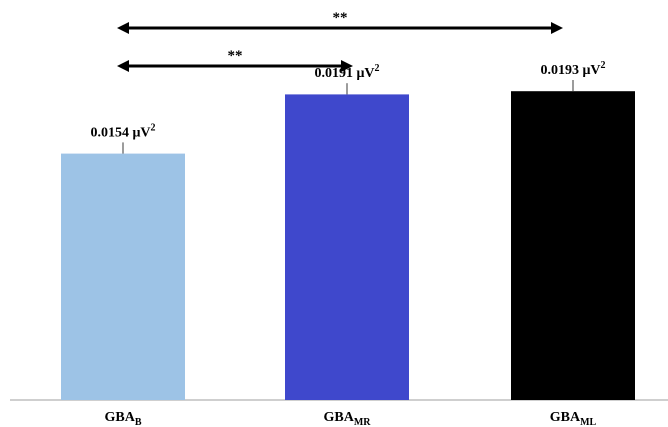 Image resolution: width=668 pixels, height=427 pixels. I want to click on x-tick-label: GBAML, so click(573, 418).